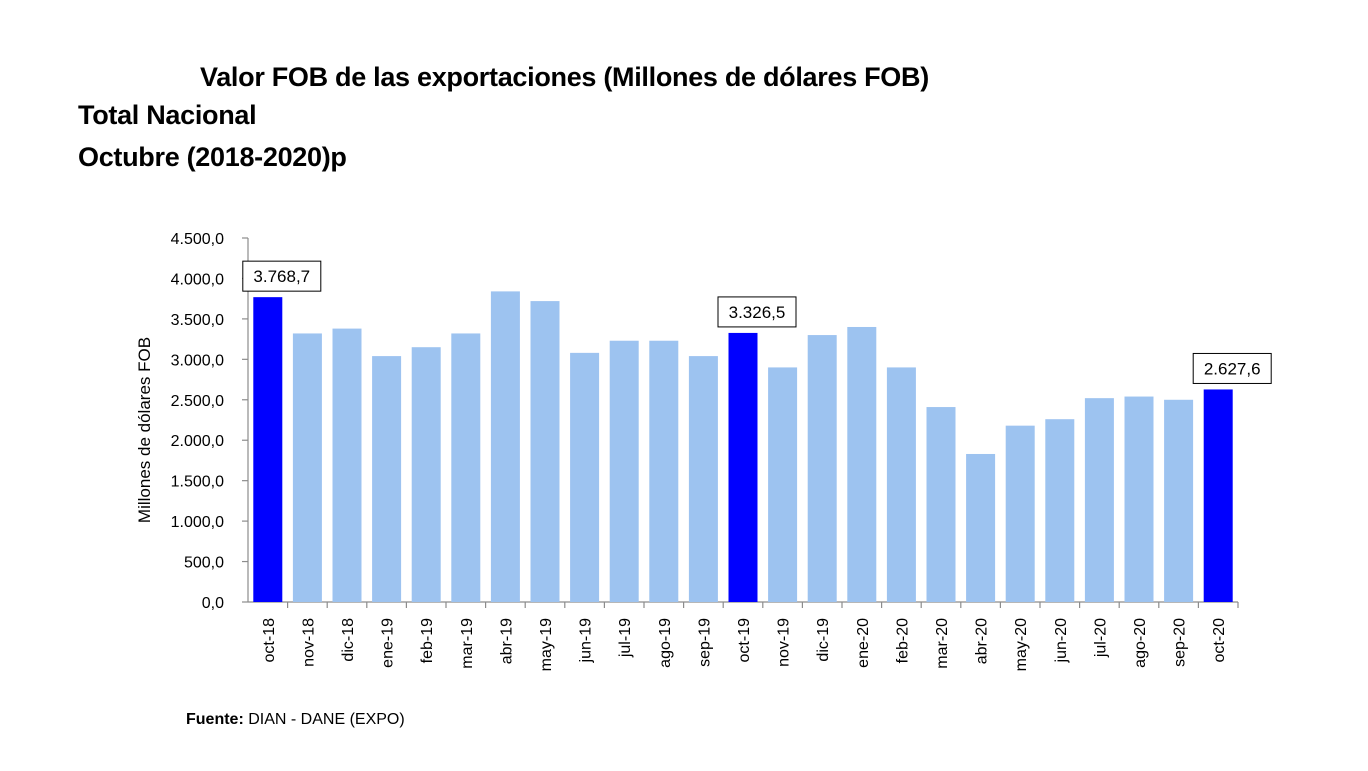 The height and width of the screenshot is (771, 1368). Describe the element at coordinates (1061, 641) in the screenshot. I see `x-tick-label: jun-20` at that location.